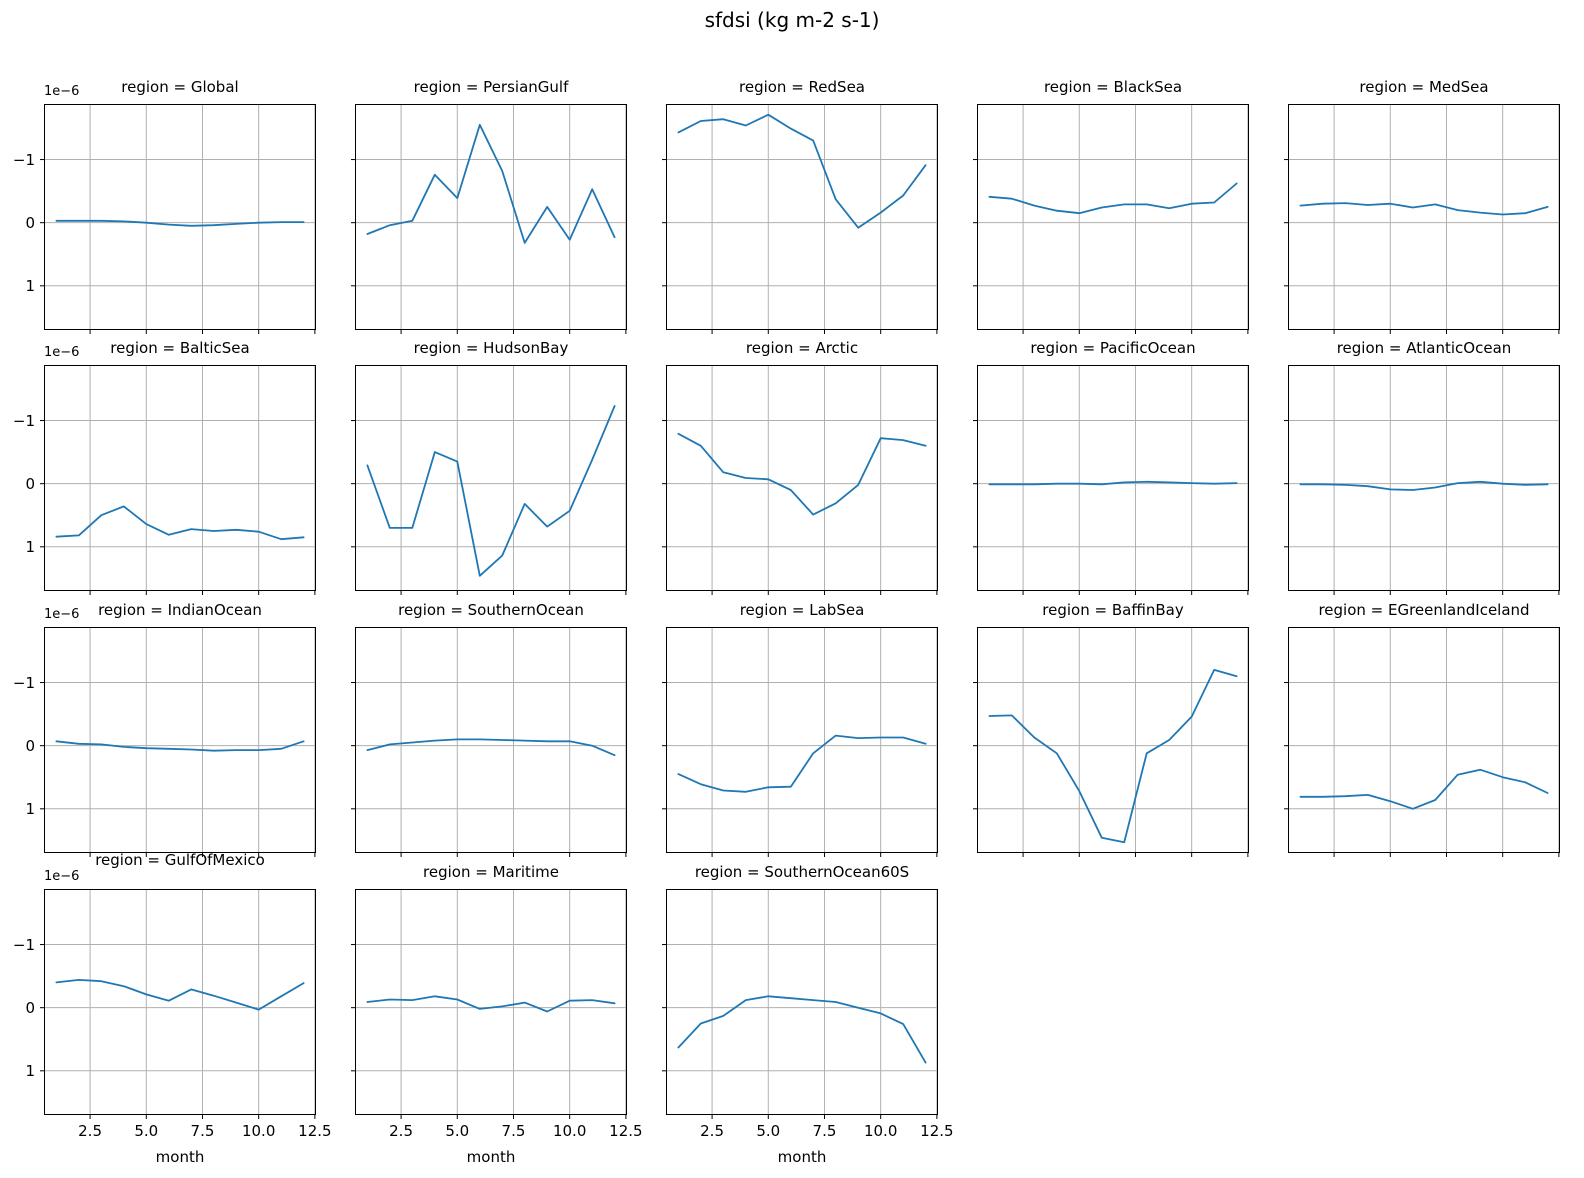  I want to click on facet-title: region = SouthernOcean, so click(491, 610).